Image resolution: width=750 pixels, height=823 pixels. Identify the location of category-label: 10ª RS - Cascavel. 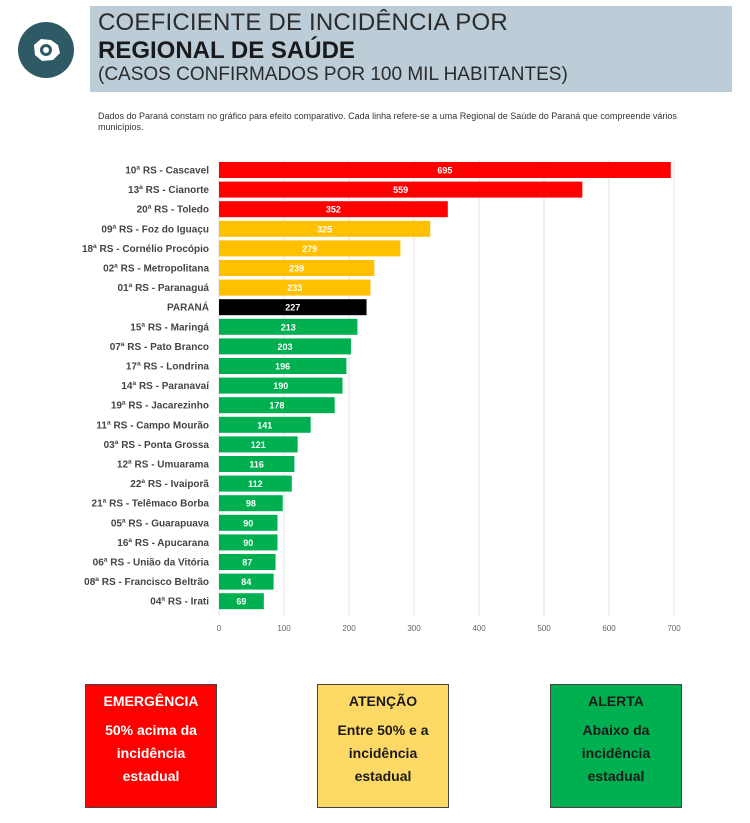
(167, 171).